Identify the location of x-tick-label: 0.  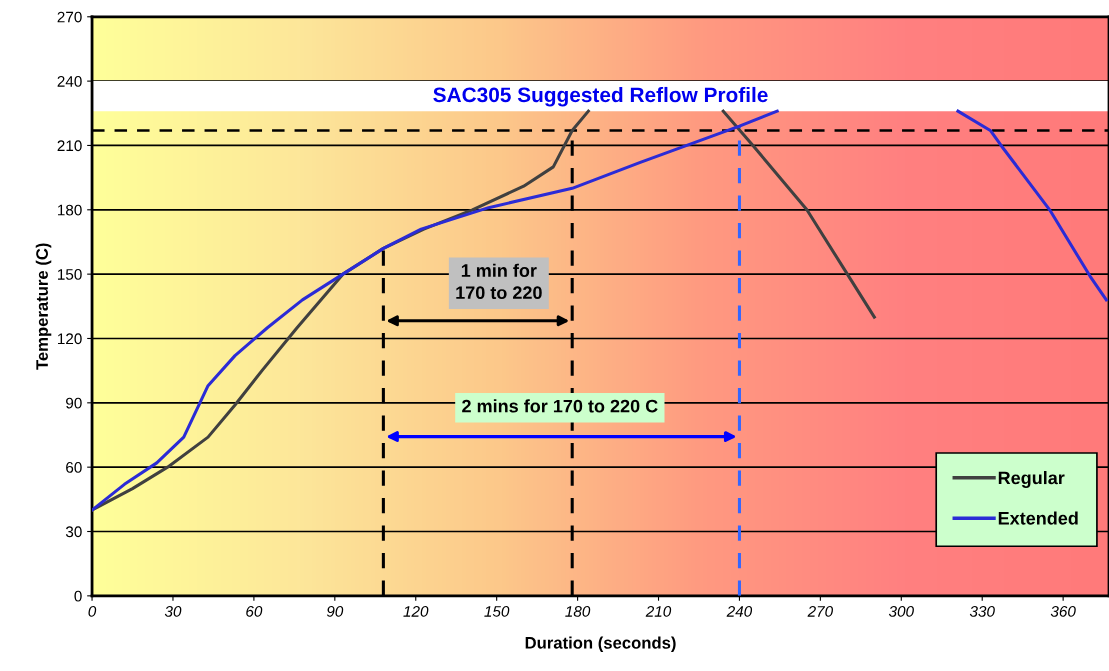
(92, 611).